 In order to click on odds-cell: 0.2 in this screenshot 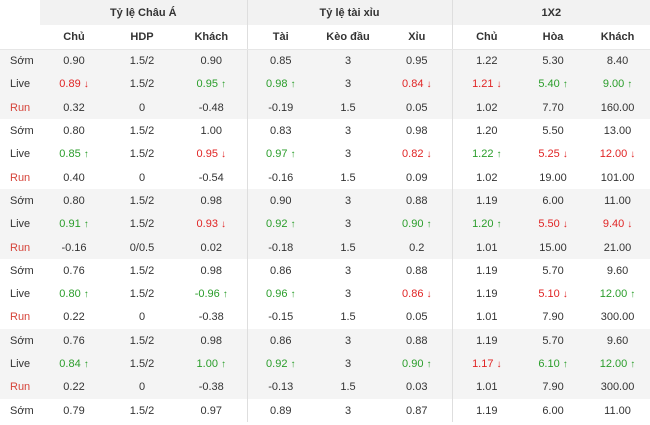, I will do `click(417, 247)`.